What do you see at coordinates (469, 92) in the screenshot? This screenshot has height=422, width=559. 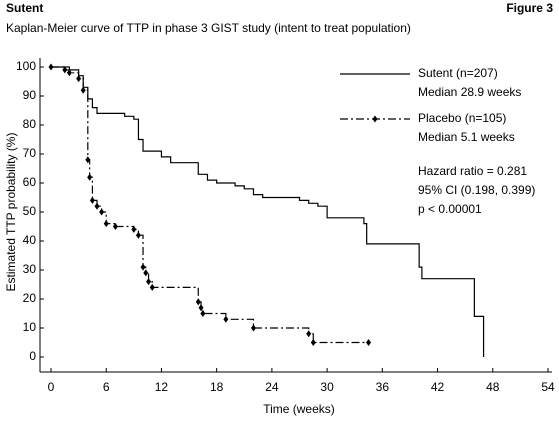 I see `legend-median: Median 28.9 weeks` at bounding box center [469, 92].